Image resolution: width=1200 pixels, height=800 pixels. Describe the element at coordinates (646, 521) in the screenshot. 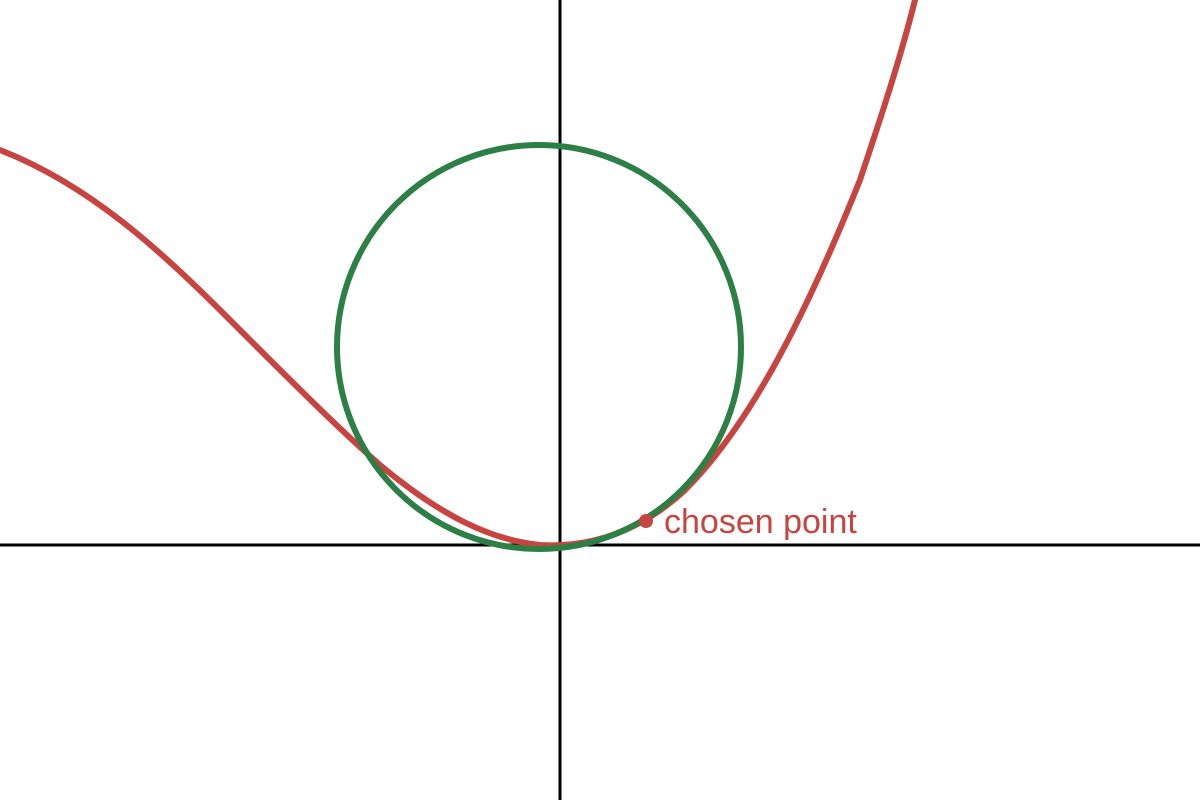

I see `chosen-point-marker` at that location.